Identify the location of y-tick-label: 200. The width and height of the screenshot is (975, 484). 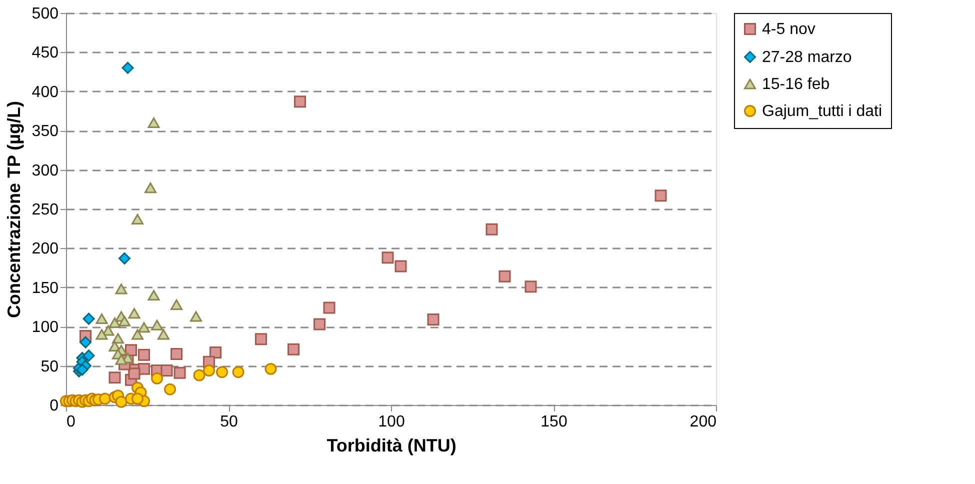
(45, 249).